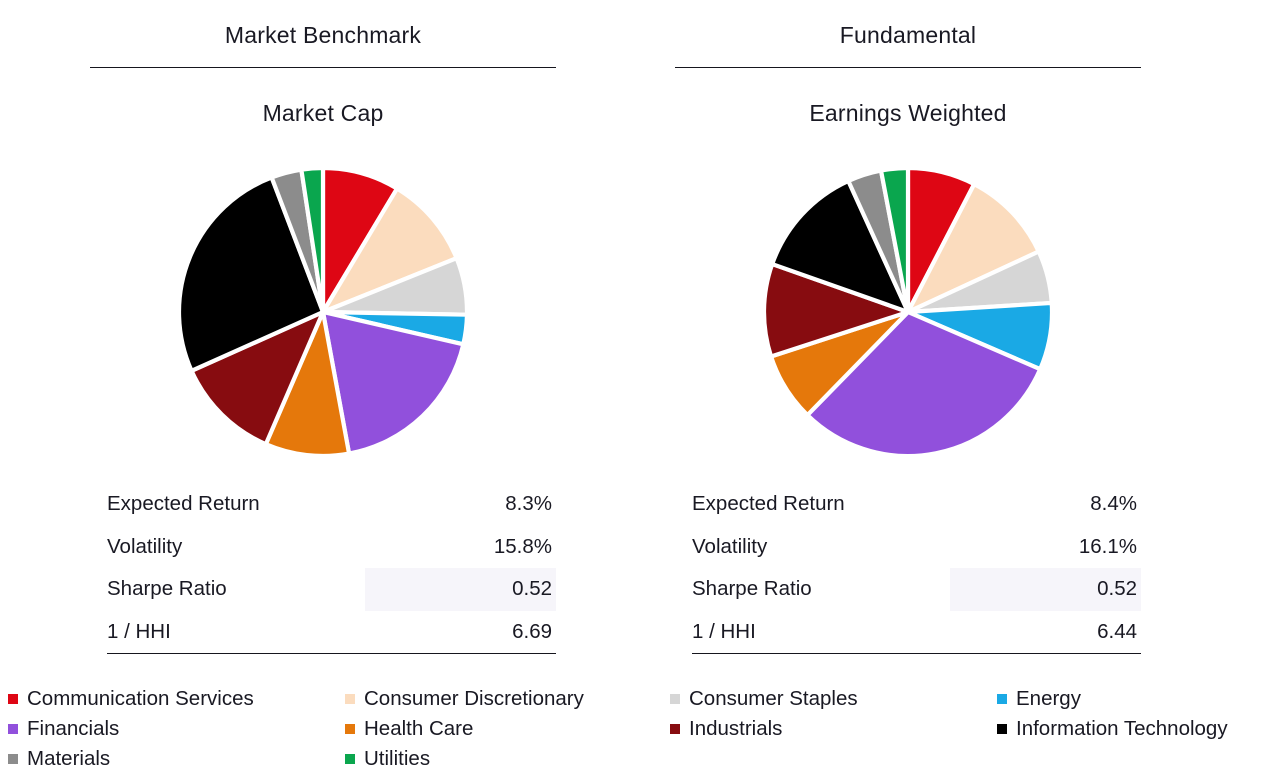 This screenshot has width=1277, height=781. I want to click on legend-item: Materials, so click(176, 759).